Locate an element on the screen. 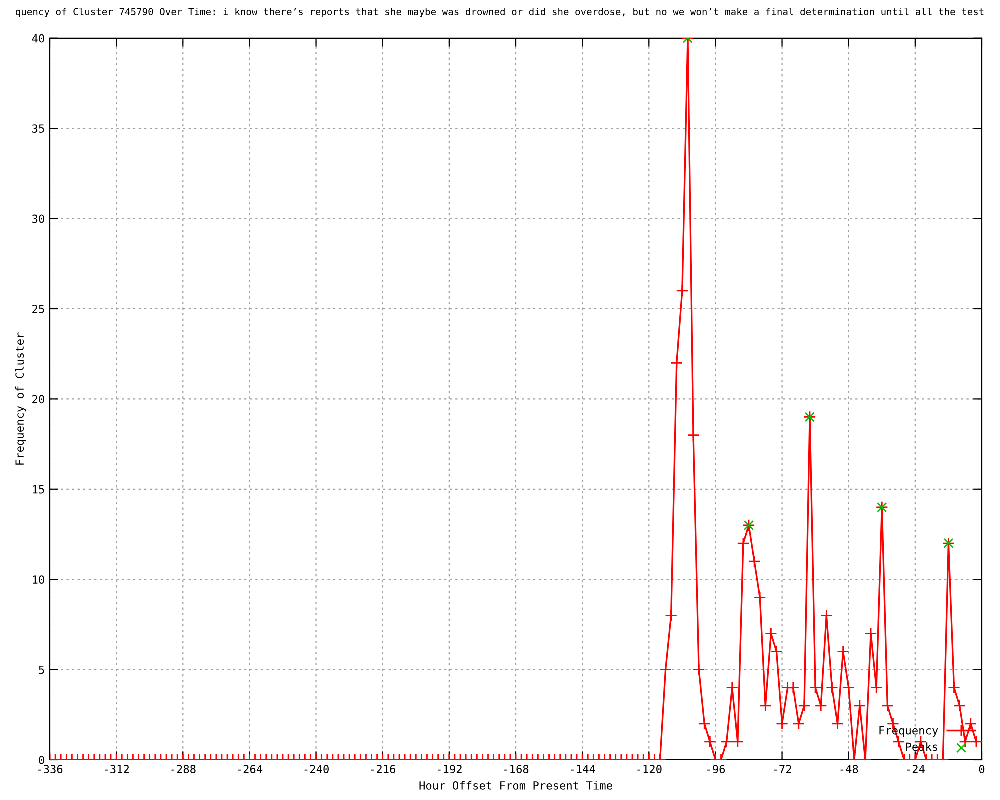  x-tick-label: -312 is located at coordinates (117, 769).